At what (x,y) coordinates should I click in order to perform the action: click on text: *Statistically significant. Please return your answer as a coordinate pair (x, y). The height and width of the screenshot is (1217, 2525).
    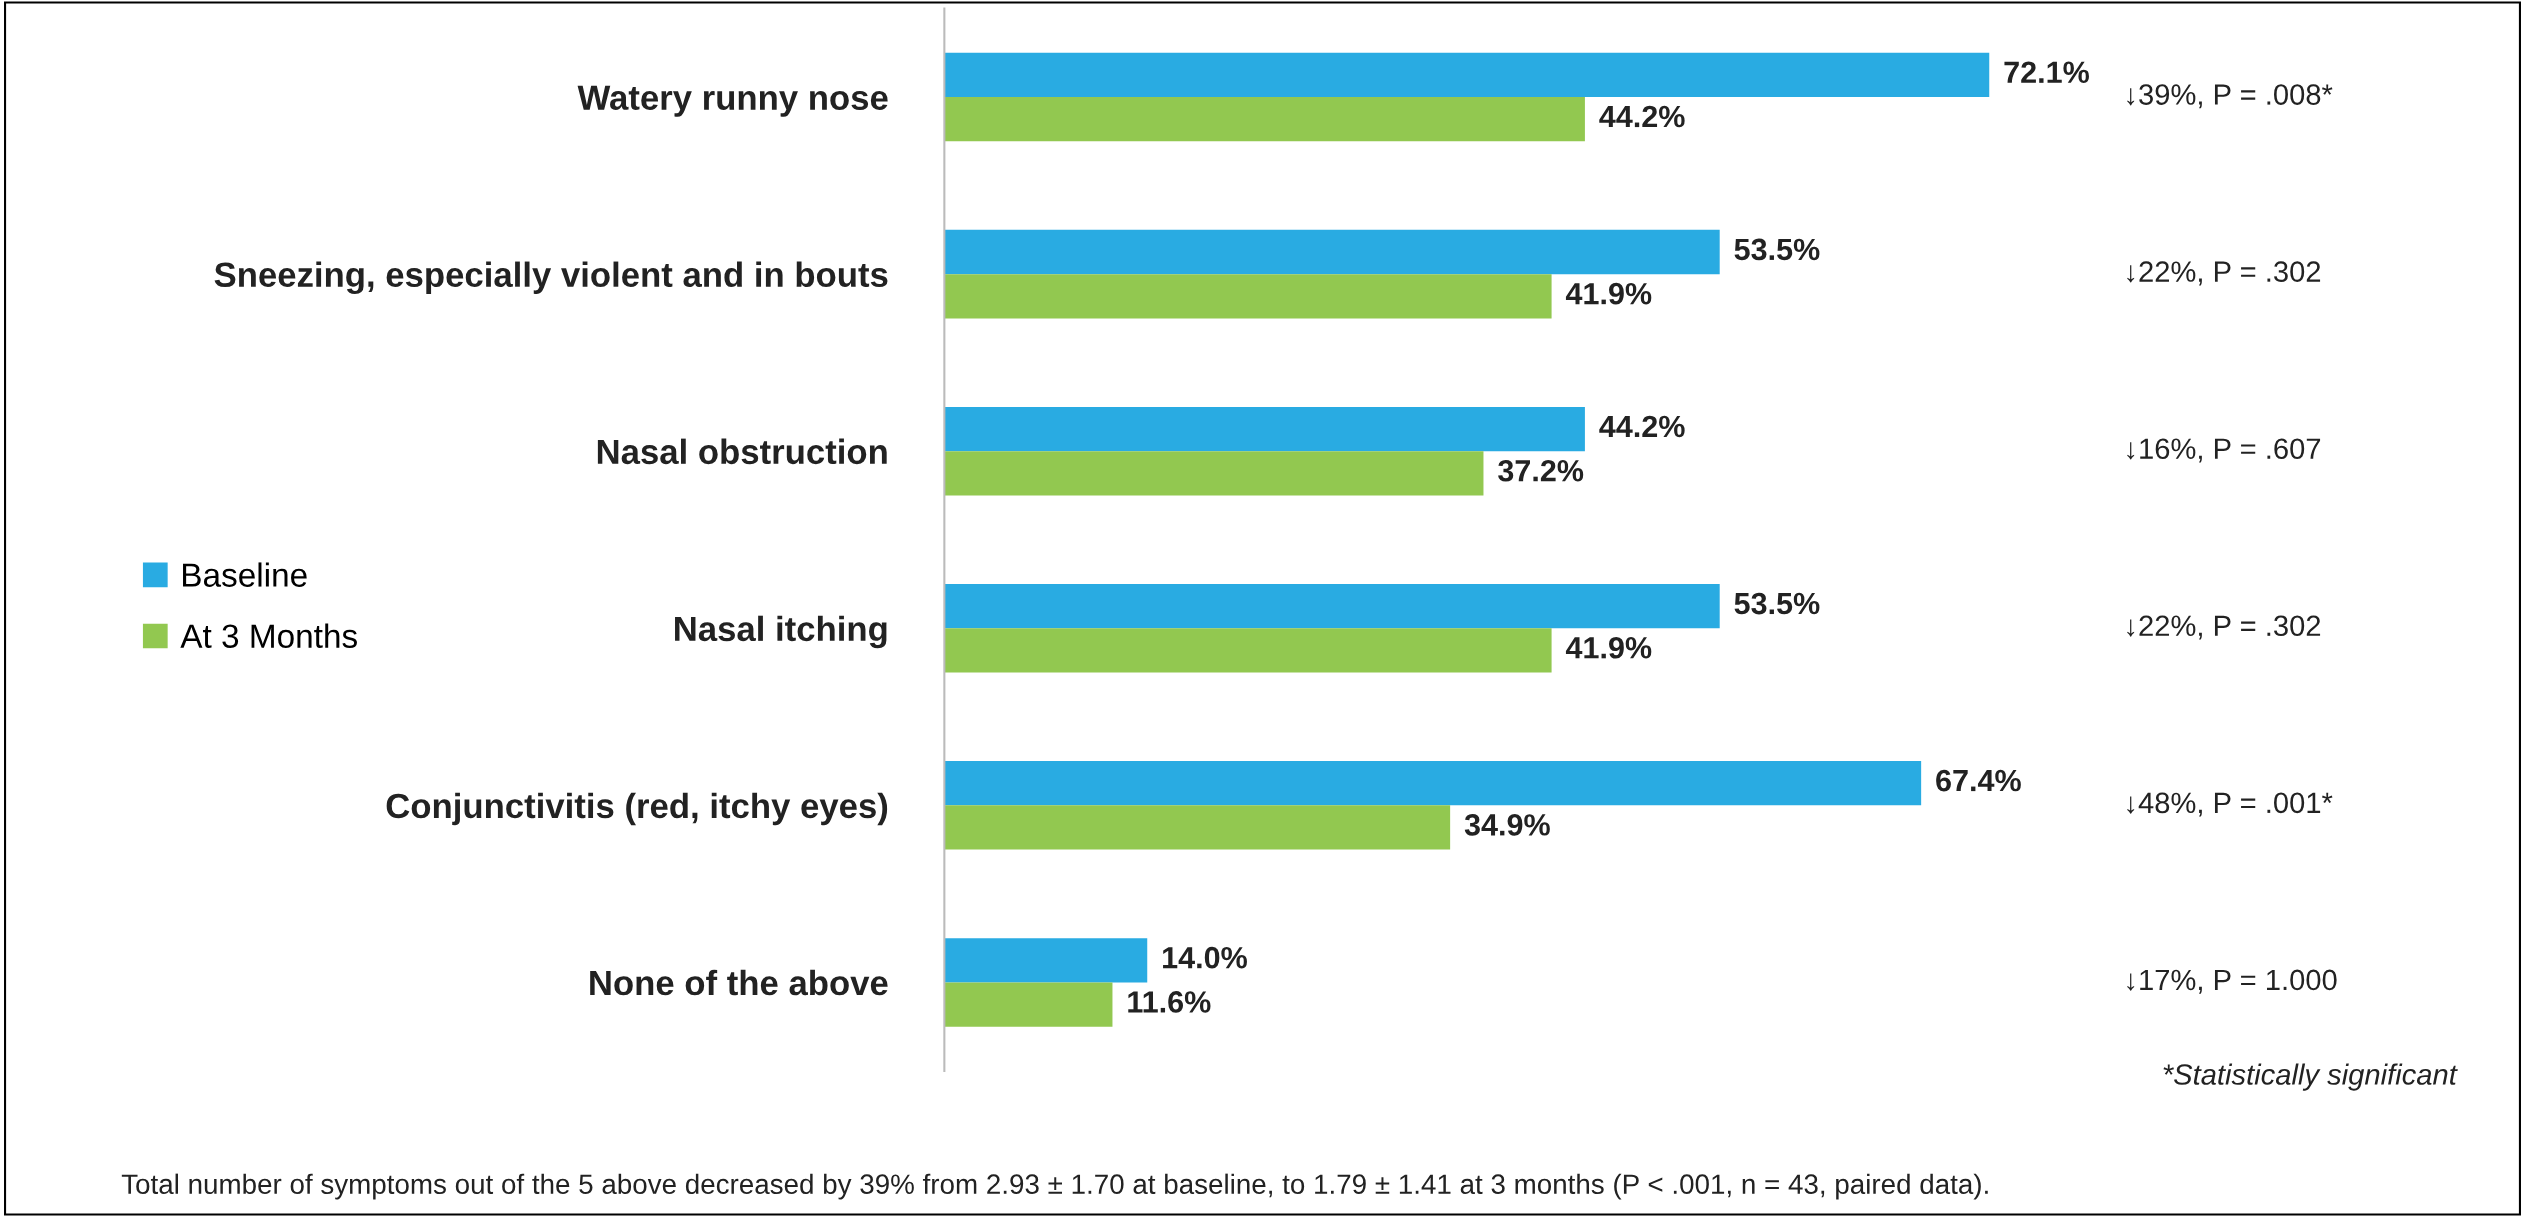
    Looking at the image, I should click on (2310, 1077).